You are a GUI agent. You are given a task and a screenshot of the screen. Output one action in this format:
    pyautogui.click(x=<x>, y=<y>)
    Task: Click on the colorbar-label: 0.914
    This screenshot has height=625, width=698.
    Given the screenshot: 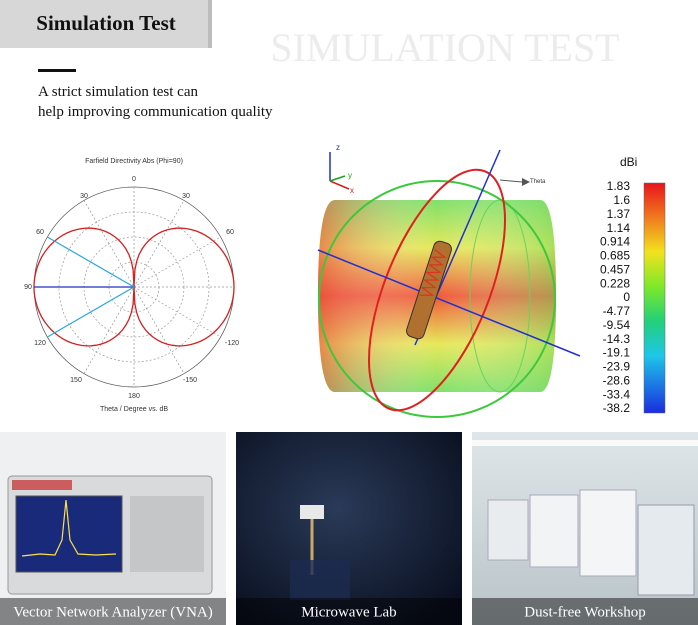 What is the action you would take?
    pyautogui.click(x=615, y=242)
    